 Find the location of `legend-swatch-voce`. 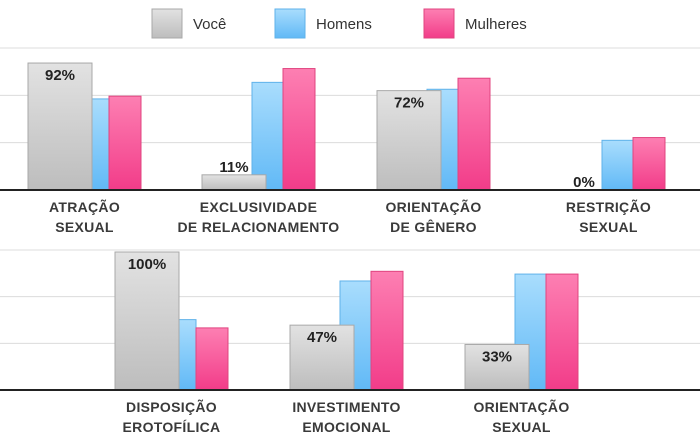

legend-swatch-voce is located at coordinates (167, 23).